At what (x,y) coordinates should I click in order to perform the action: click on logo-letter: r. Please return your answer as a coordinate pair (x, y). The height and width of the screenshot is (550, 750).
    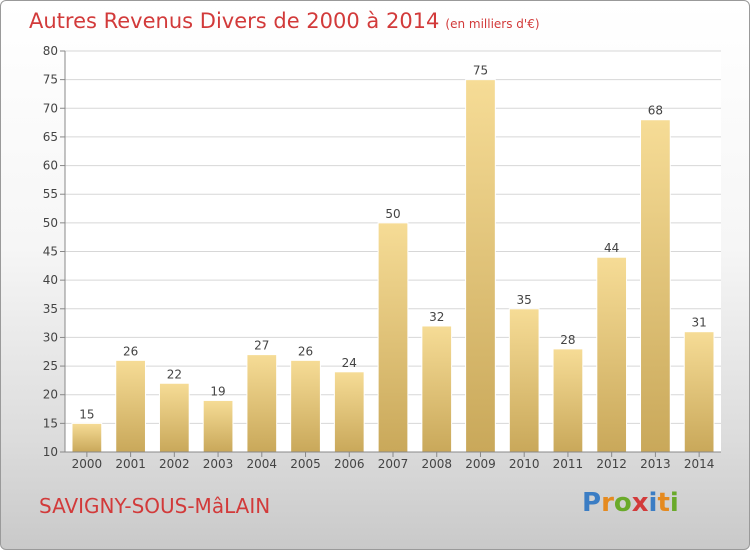
    Looking at the image, I should click on (607, 503).